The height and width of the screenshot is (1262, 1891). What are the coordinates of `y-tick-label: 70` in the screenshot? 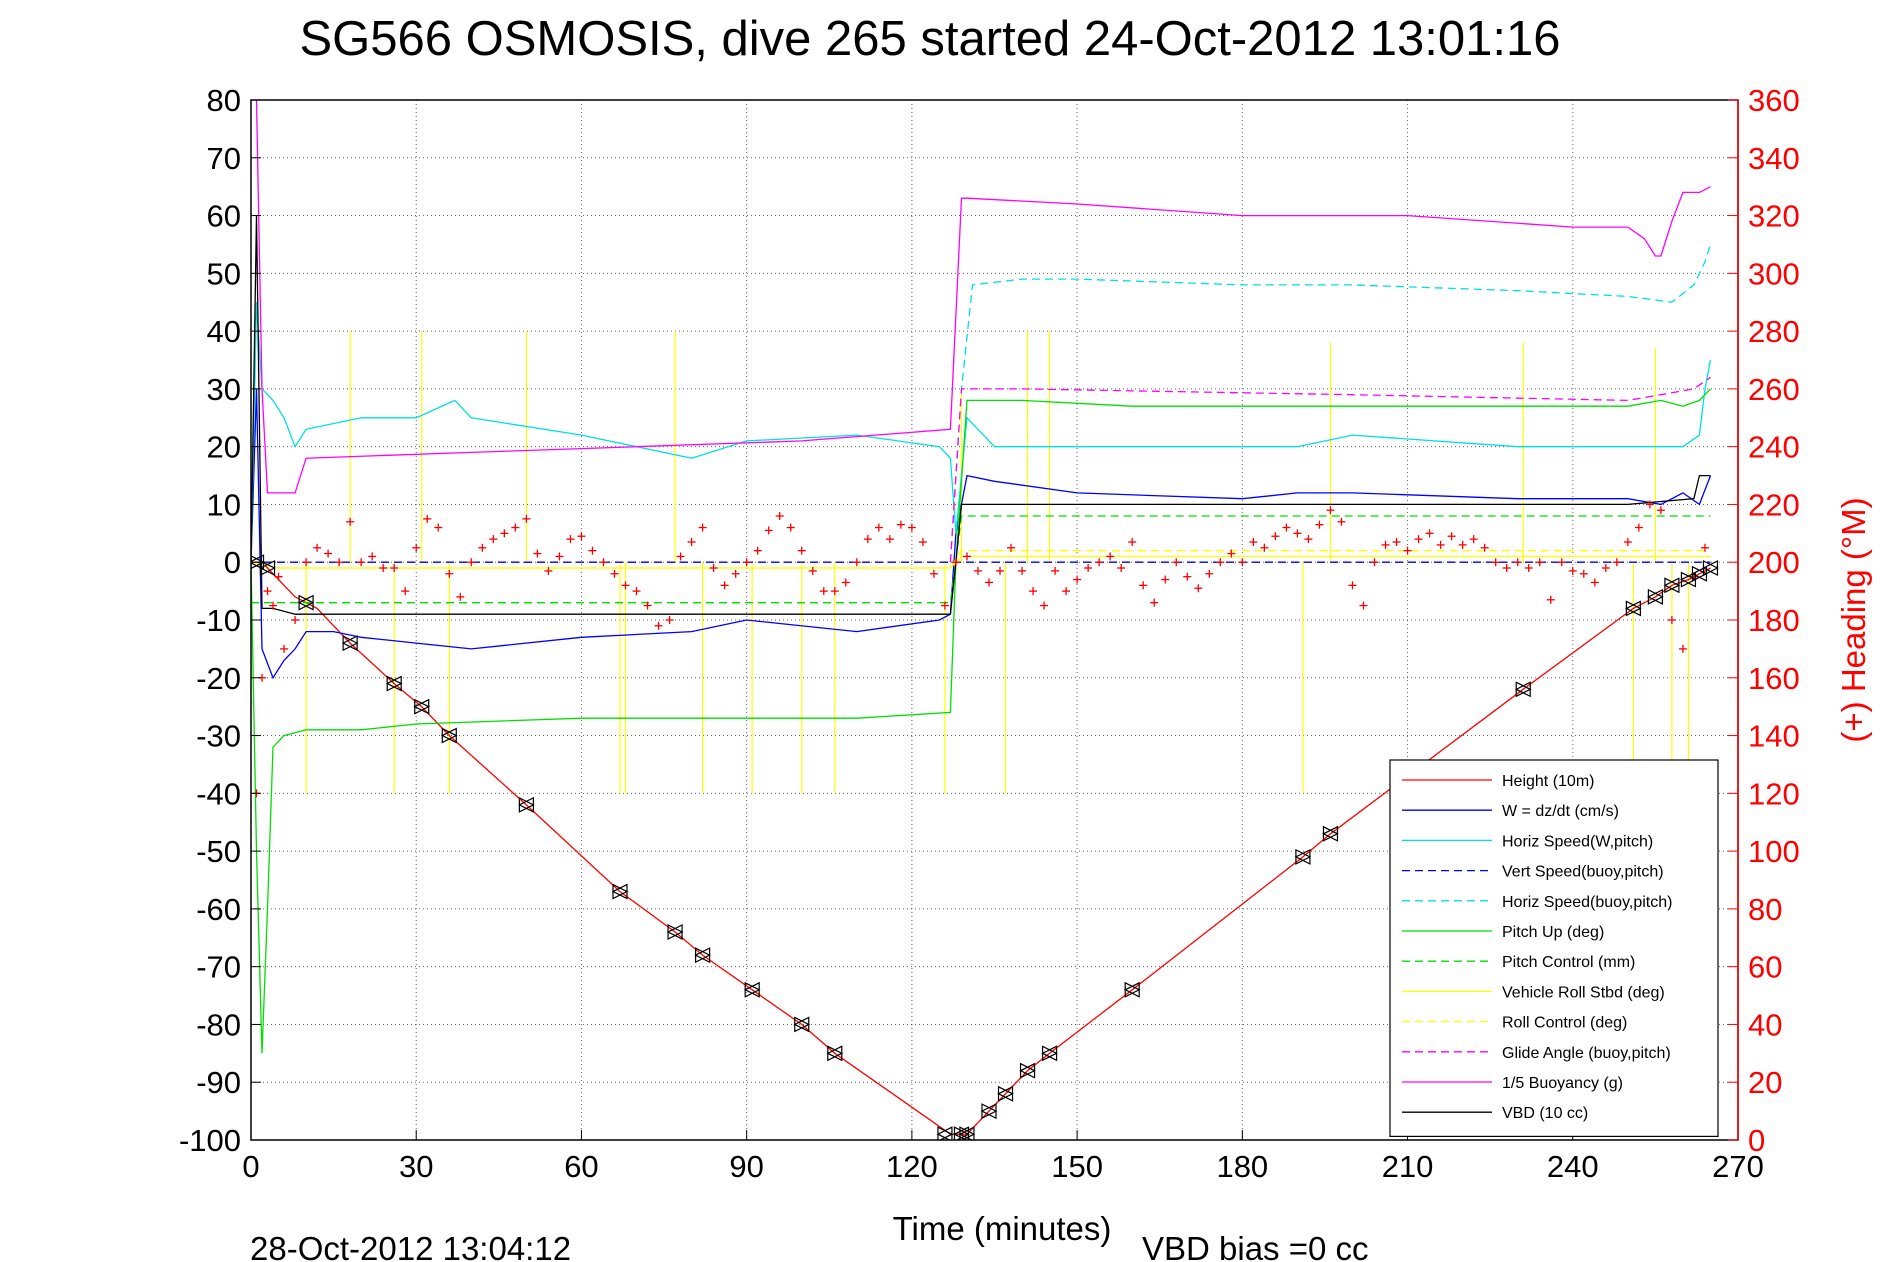 It's located at (224, 158).